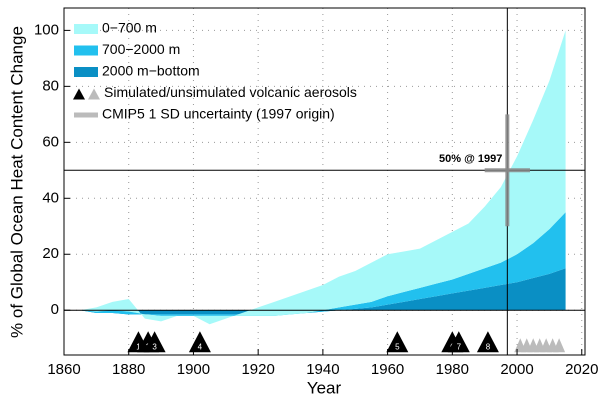  Describe the element at coordinates (200, 346) in the screenshot. I see `volcano-label: 4` at that location.